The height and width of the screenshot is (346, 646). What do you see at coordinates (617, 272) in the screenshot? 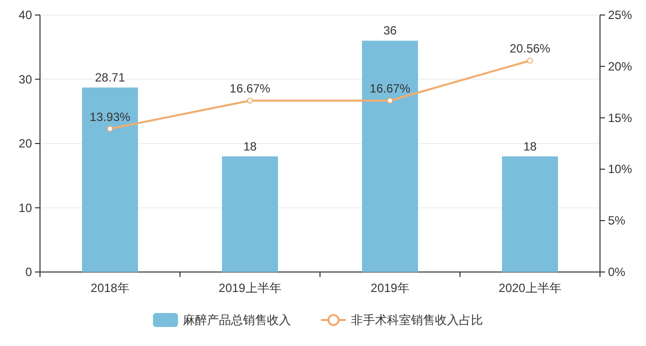
I see `y2-tick-label: 0%` at bounding box center [617, 272].